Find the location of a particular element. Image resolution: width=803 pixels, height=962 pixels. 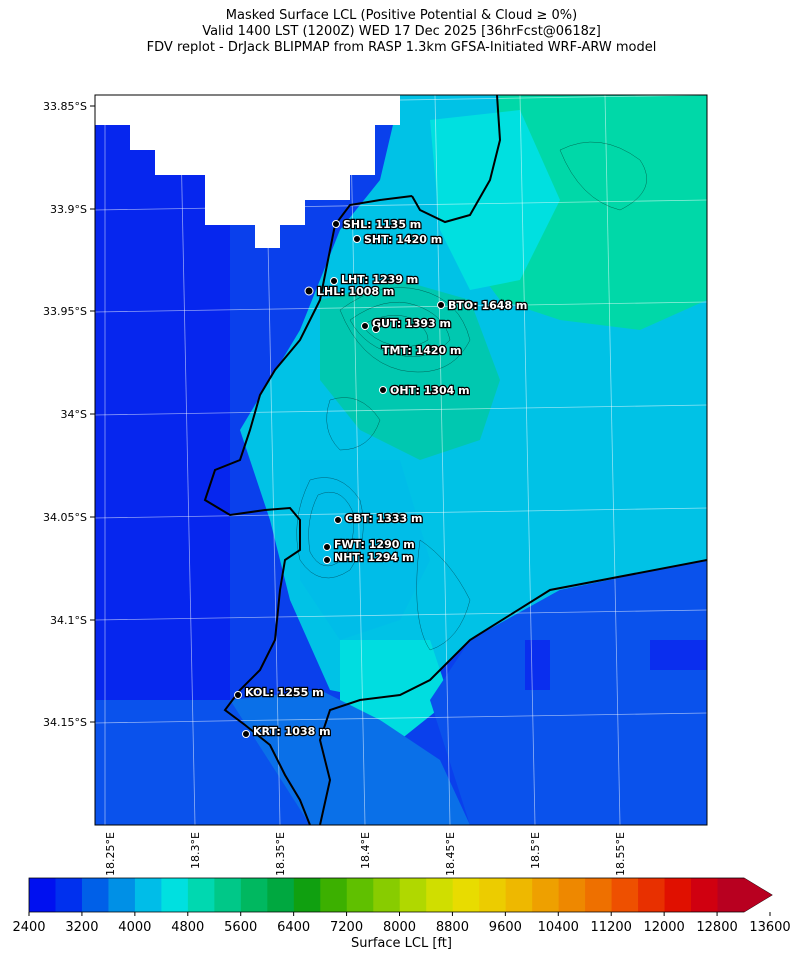

colorbar-tick-label: 12800 is located at coordinates (716, 927).